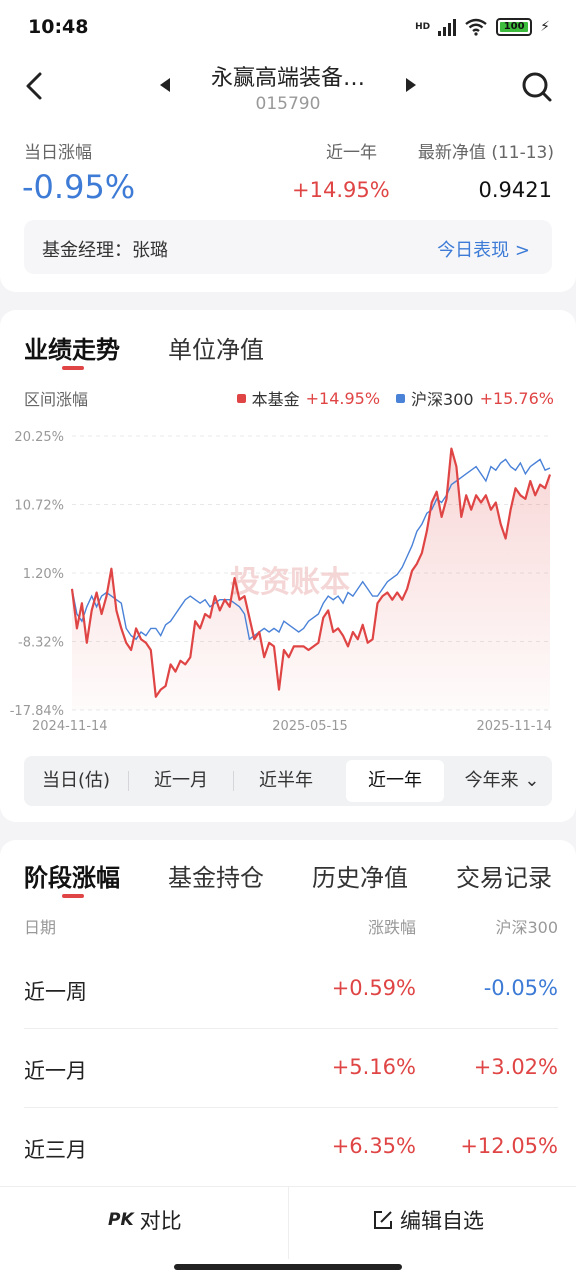 This screenshot has width=576, height=1280. Describe the element at coordinates (70, 726) in the screenshot. I see `x-tick-label: 2024-11-14` at that location.